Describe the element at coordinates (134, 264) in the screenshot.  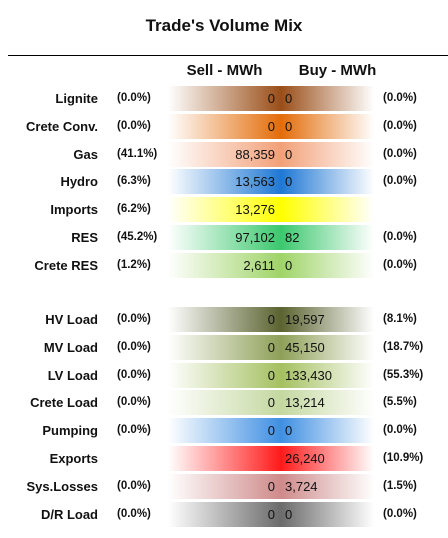
I see `sell-percent: (1.2%)` at that location.